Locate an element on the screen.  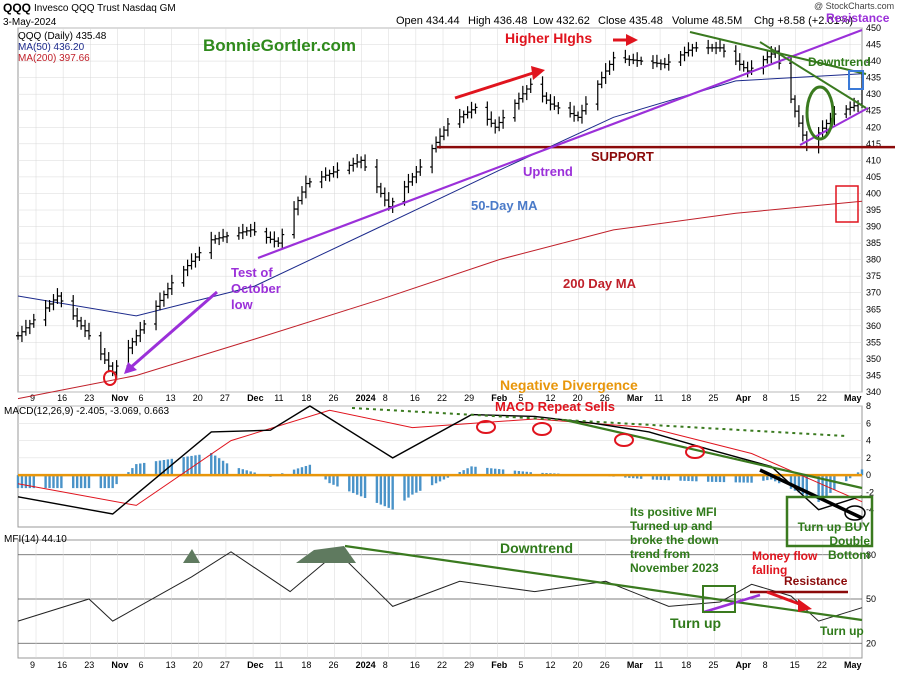
ma200-legend: MA(200) 397.66 is located at coordinates (54, 58).